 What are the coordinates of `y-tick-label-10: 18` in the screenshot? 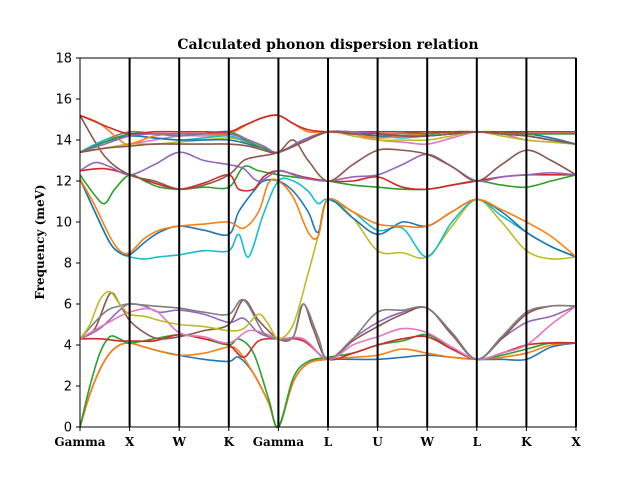 It's located at (63, 59).